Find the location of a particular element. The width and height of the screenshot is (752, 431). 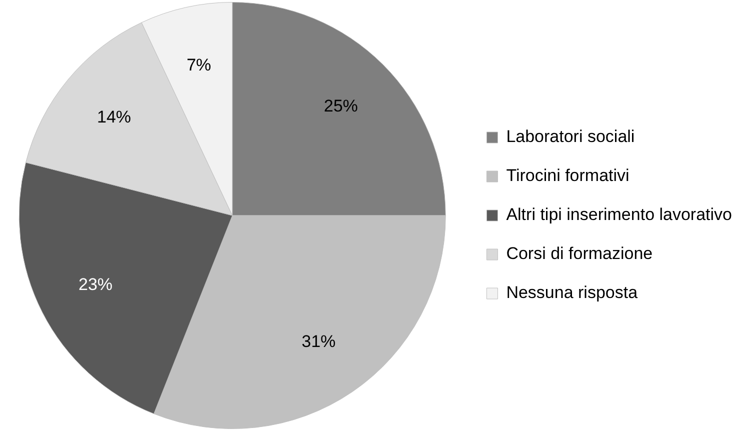

data-label: 25% is located at coordinates (341, 106).